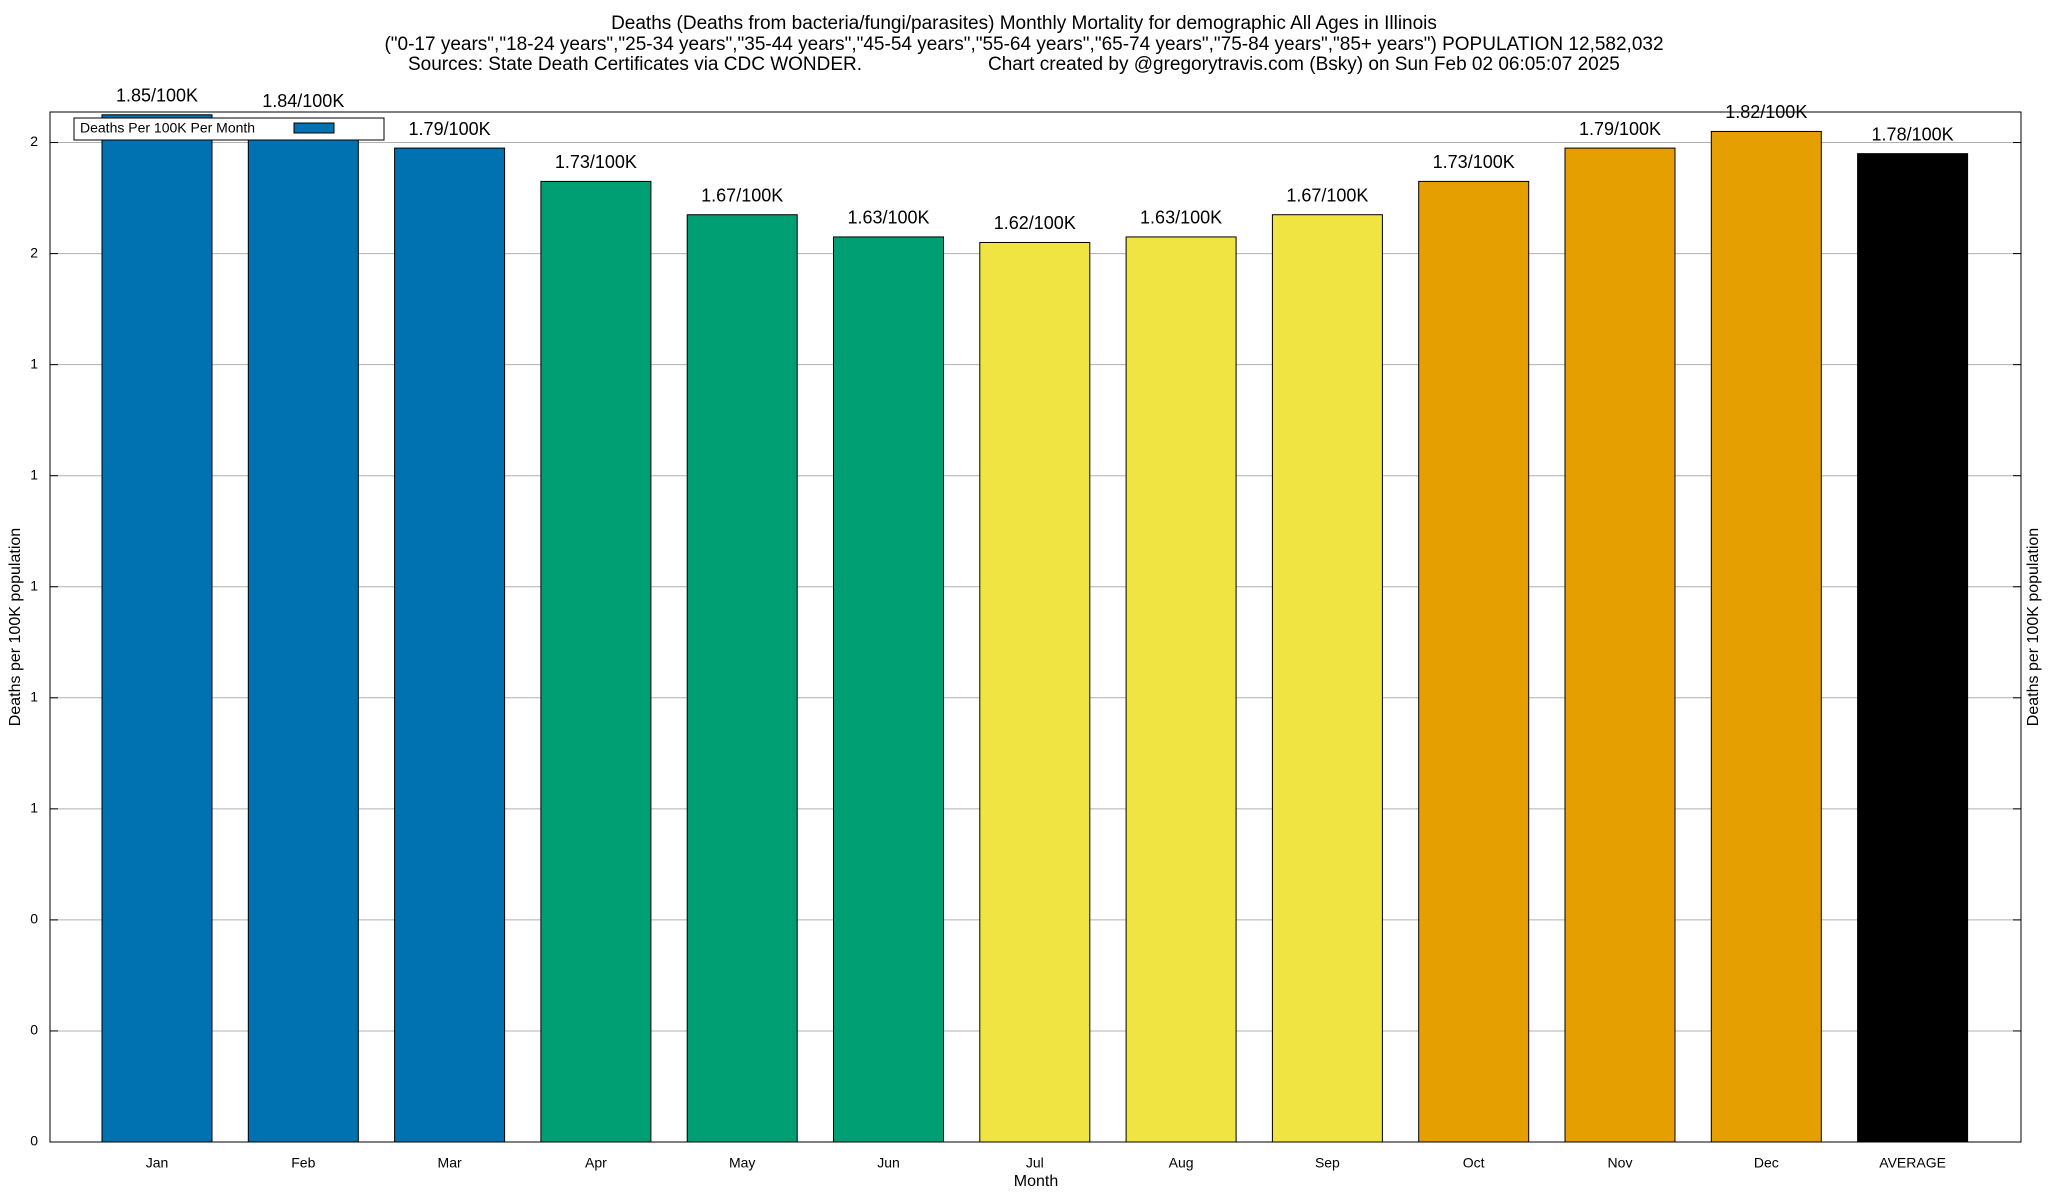 The height and width of the screenshot is (1200, 2048). I want to click on x-tick-label: AVERAGE, so click(1912, 1163).